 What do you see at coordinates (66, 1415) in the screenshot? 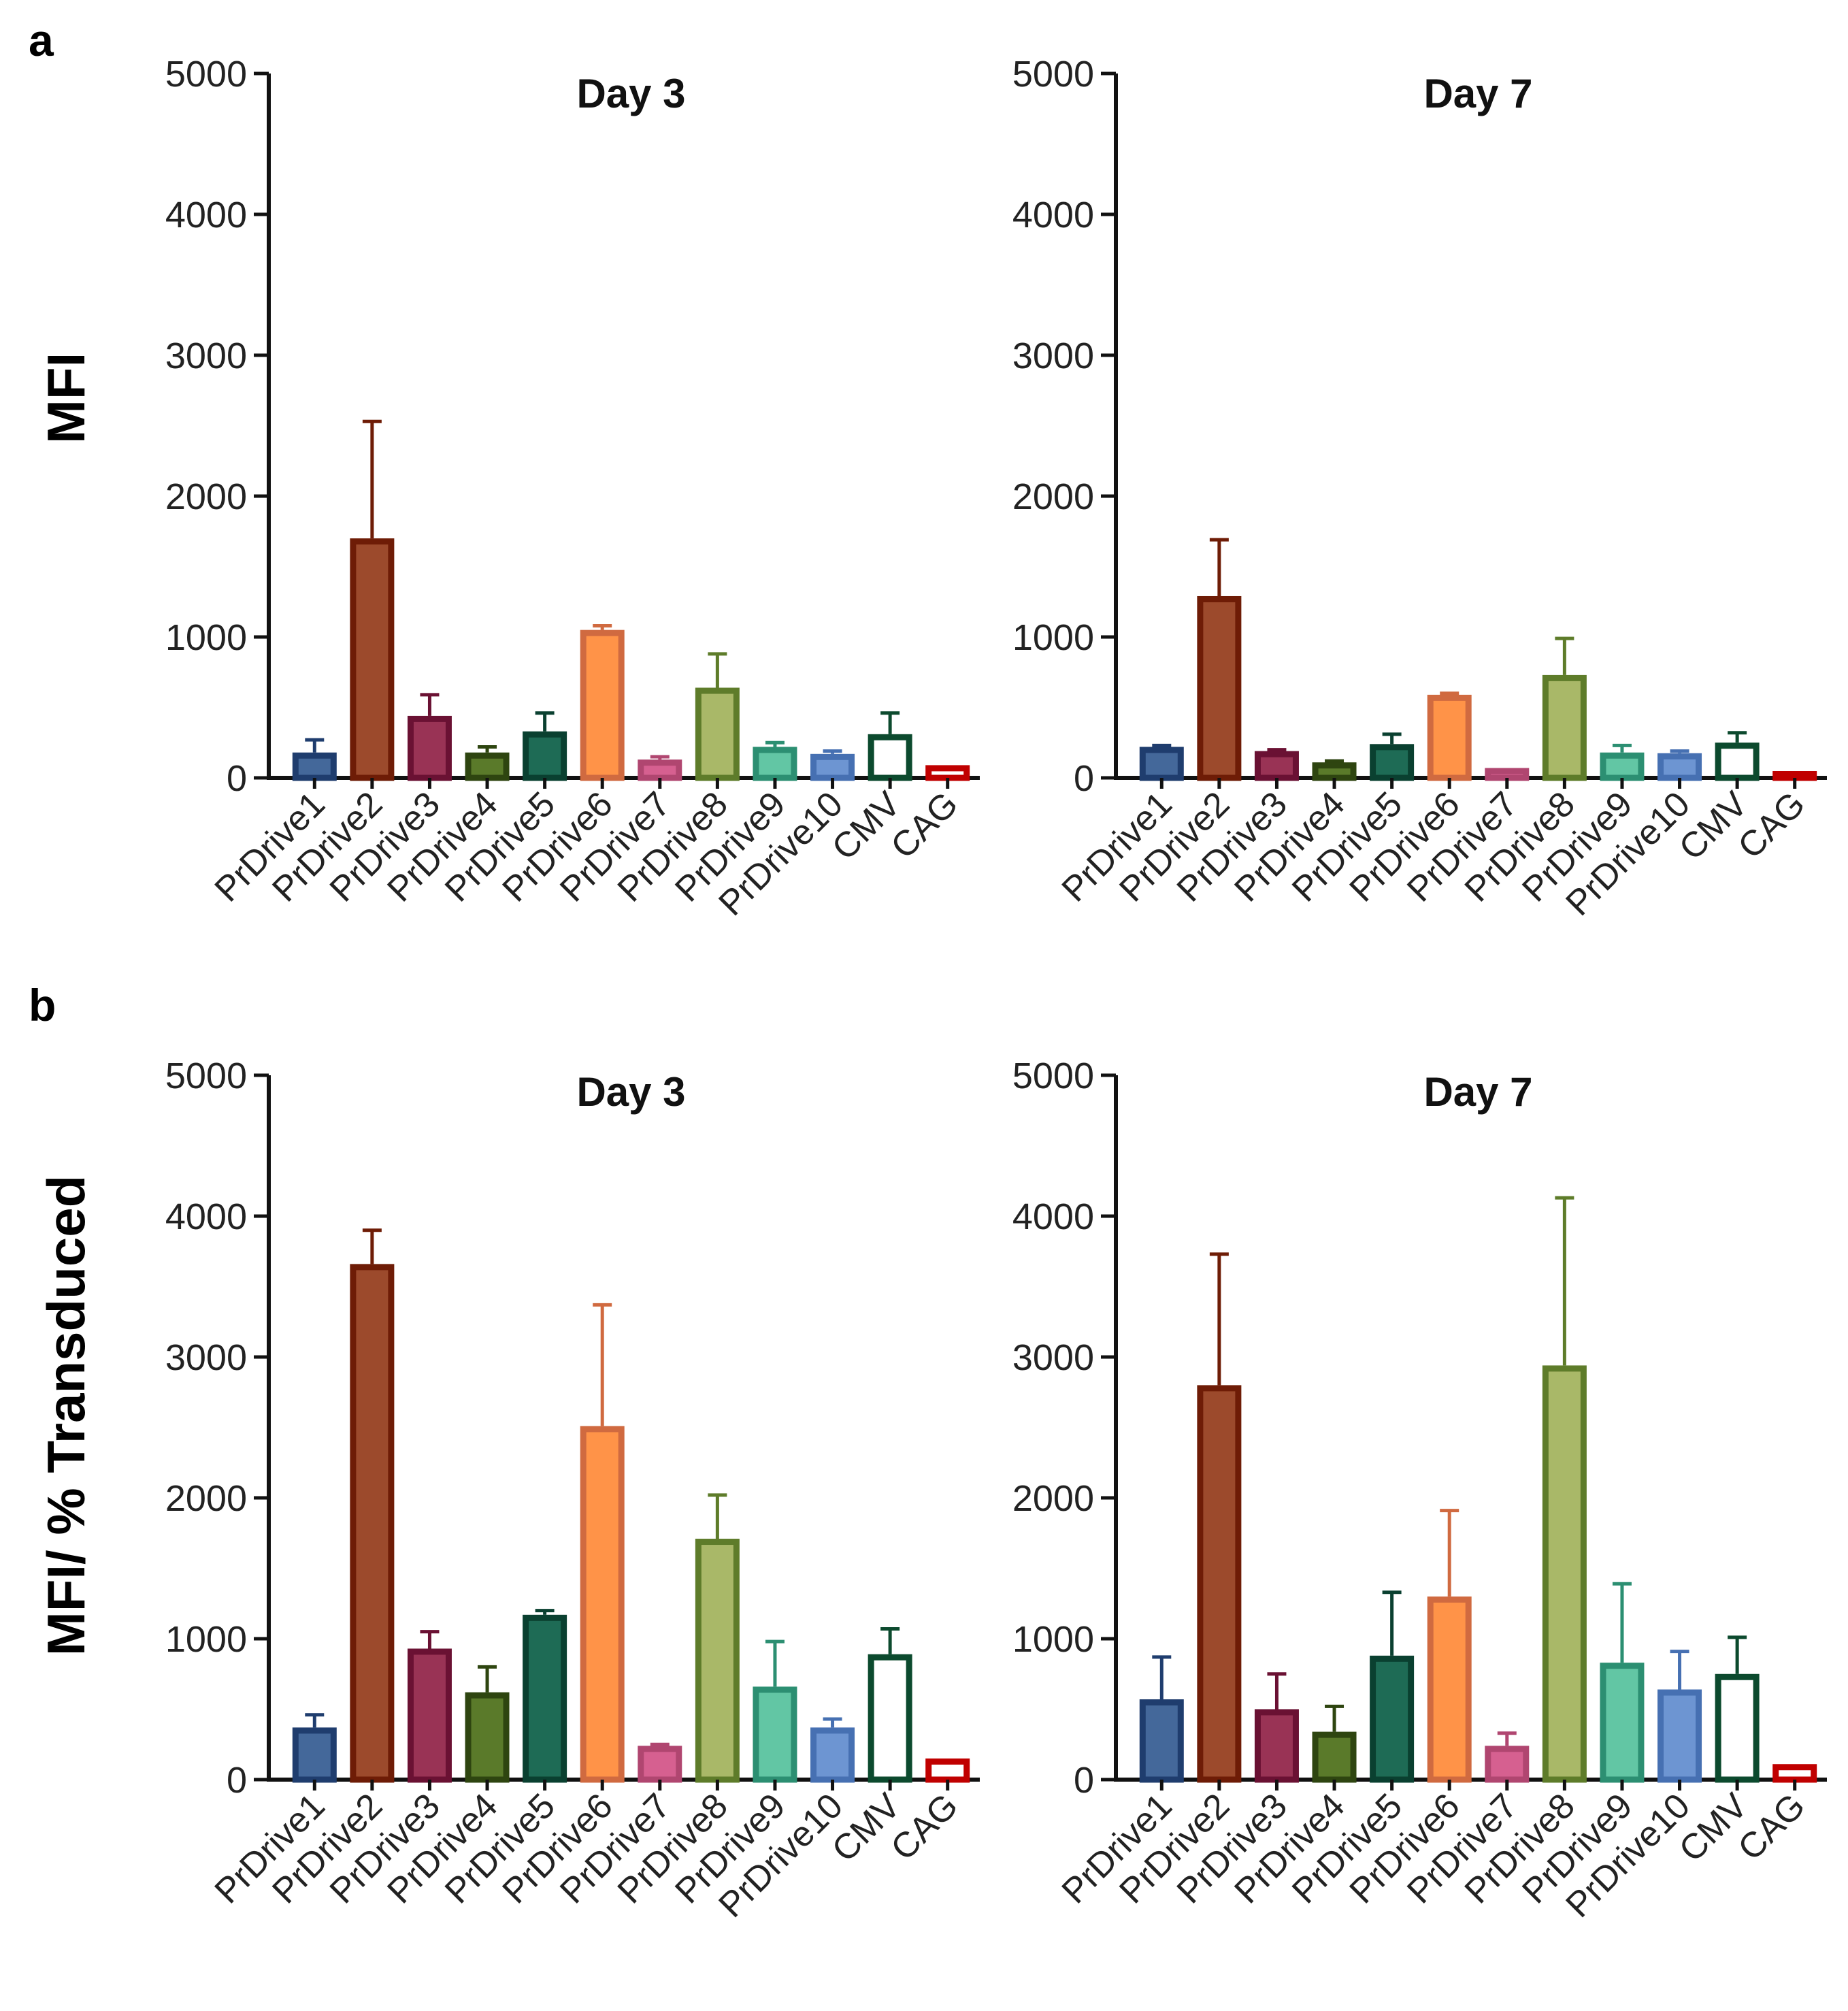
I see `row-b-ylabel: MFI/ % Transduced` at bounding box center [66, 1415].